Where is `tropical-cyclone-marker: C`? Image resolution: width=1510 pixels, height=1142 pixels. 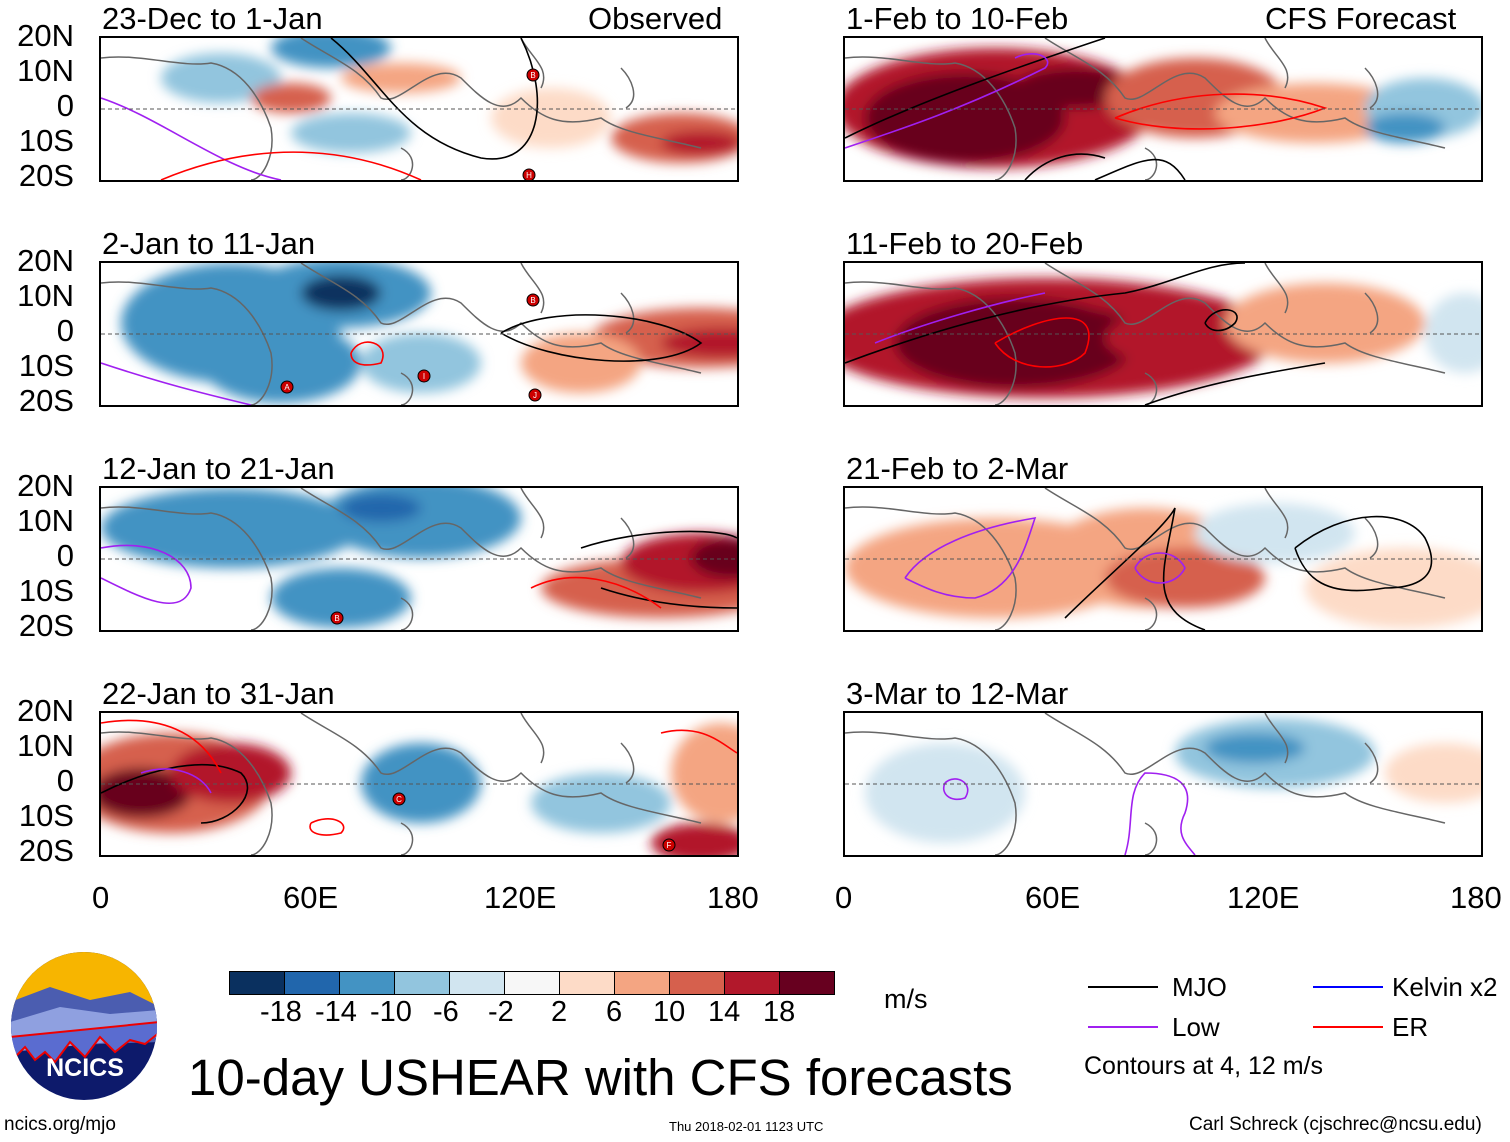 tropical-cyclone-marker: C is located at coordinates (399, 799).